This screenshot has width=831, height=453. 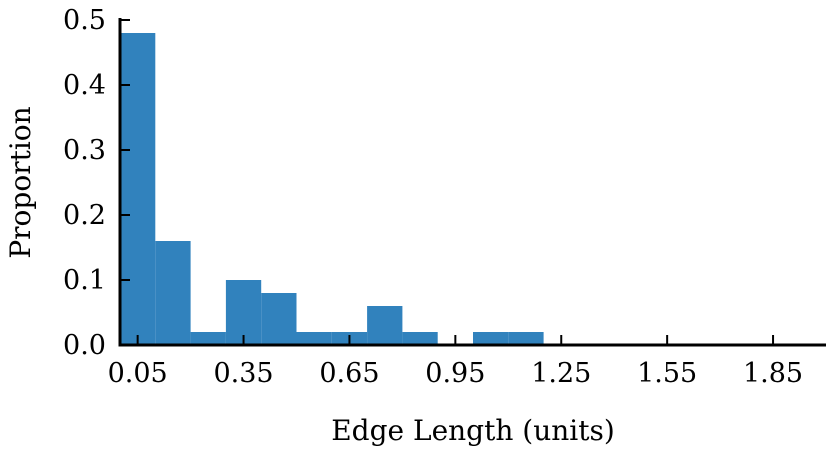 What do you see at coordinates (84, 150) in the screenshot?
I see `y-tick-label: 0.3` at bounding box center [84, 150].